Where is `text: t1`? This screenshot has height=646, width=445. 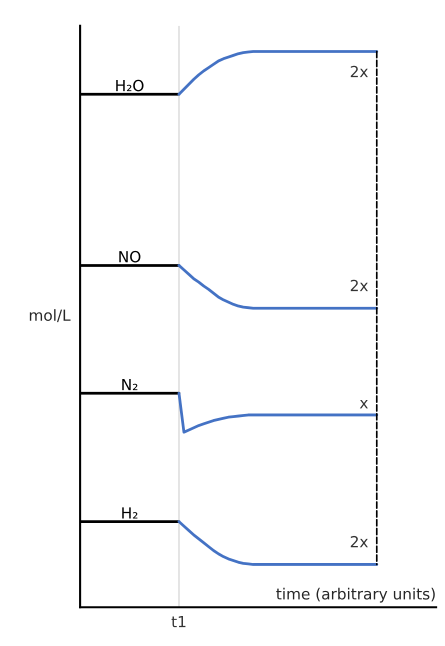
text: t1 is located at coordinates (179, 622).